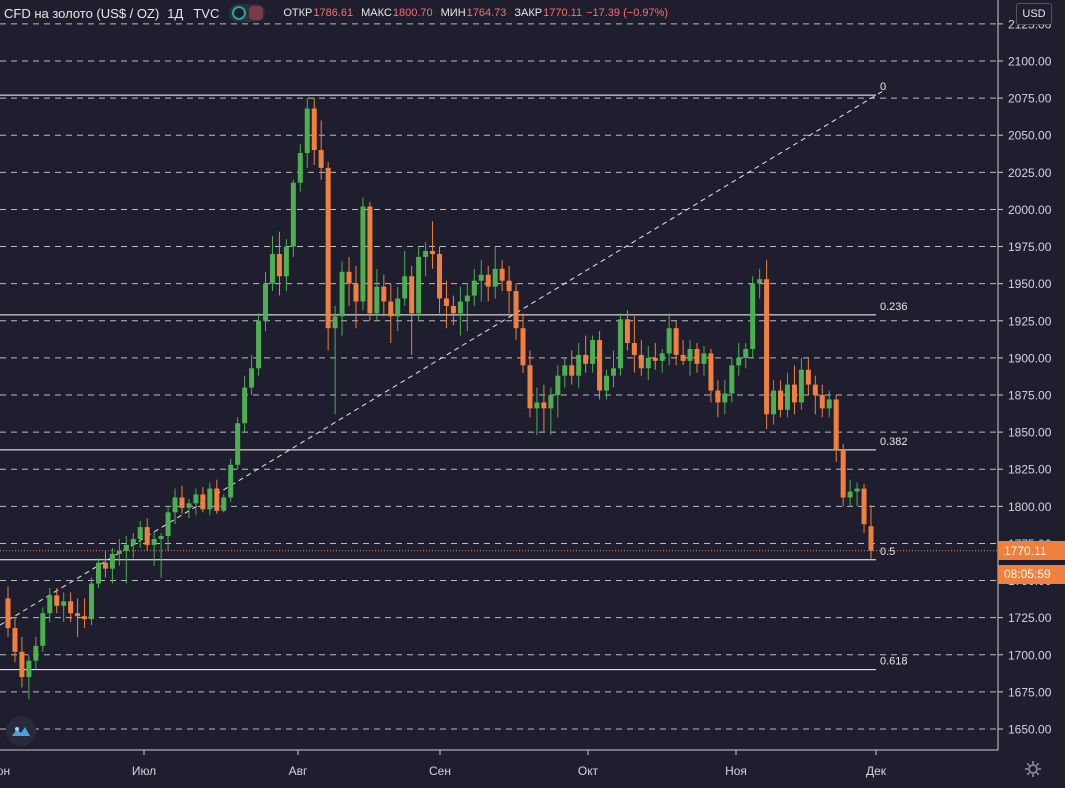 The height and width of the screenshot is (788, 1065). Describe the element at coordinates (175, 13) in the screenshot. I see `timeframe-label: 1Д` at that location.